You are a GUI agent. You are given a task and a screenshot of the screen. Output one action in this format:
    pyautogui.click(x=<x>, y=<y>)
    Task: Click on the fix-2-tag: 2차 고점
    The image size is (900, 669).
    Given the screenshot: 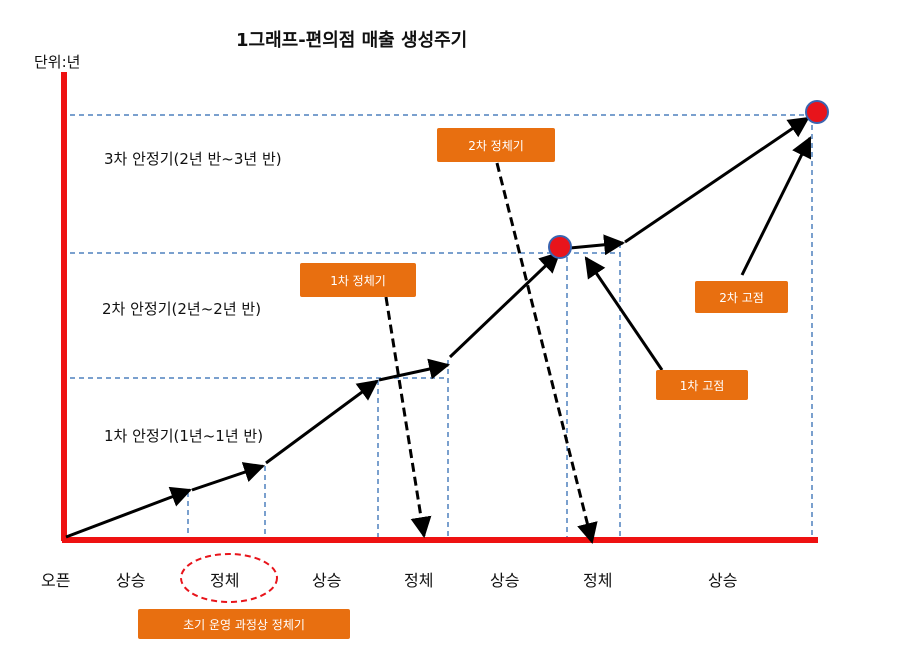 What is the action you would take?
    pyautogui.click(x=741, y=297)
    